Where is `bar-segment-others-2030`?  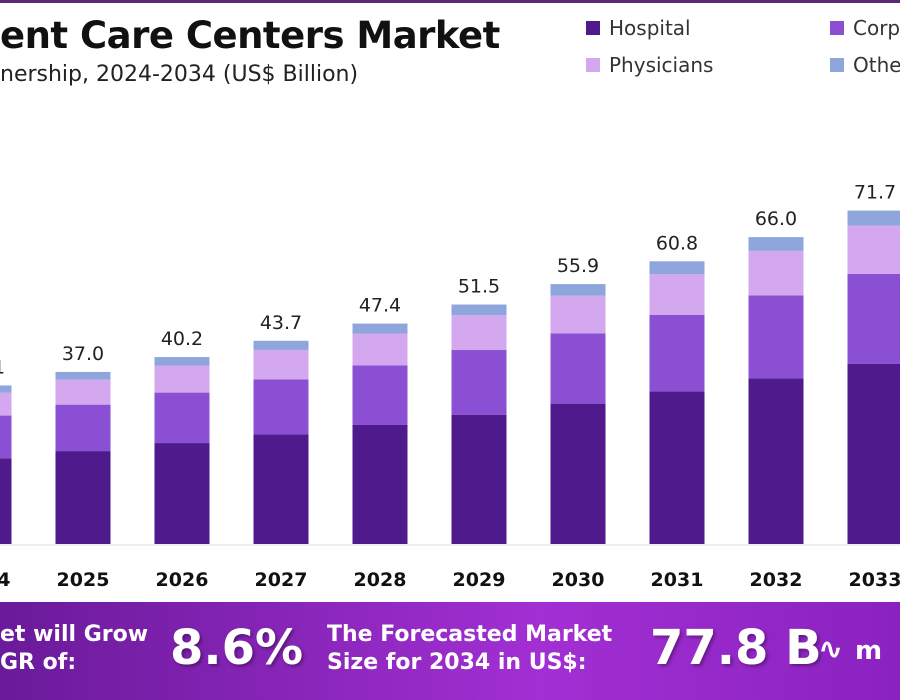
bar-segment-others-2030 is located at coordinates (578, 290).